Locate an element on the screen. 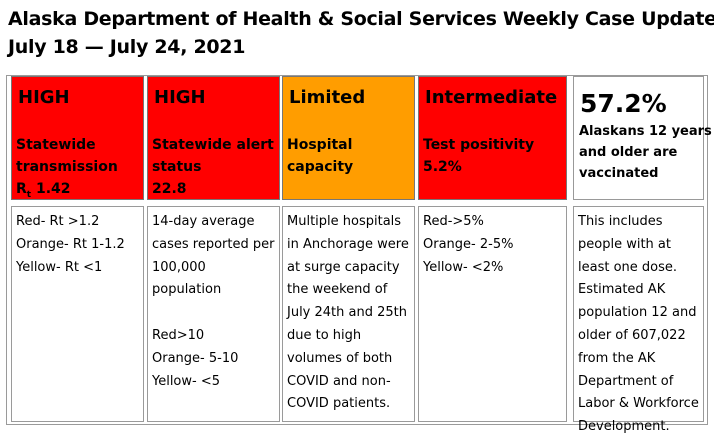 Image resolution: width=714 pixels, height=439 pixels. detail-line: cases reported per is located at coordinates (213, 244).